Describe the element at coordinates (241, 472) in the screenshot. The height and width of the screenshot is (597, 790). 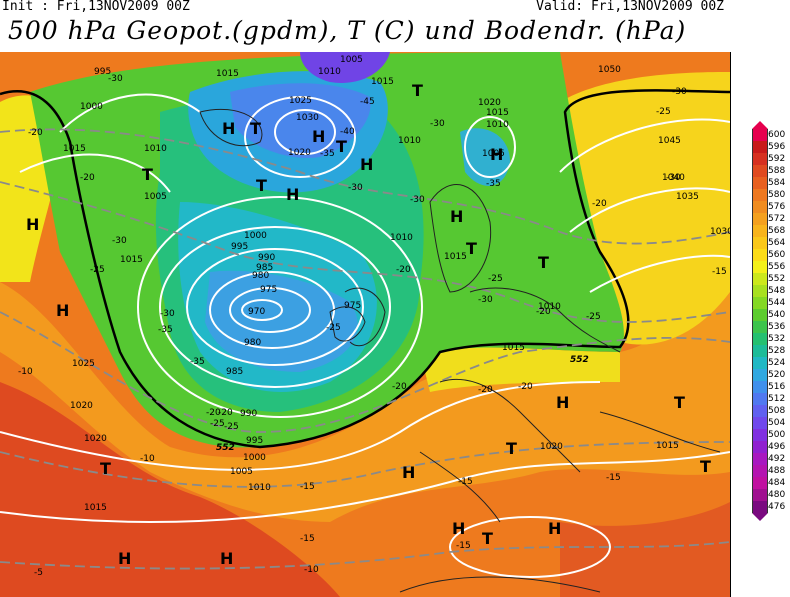
I see `pressure-label: 1005` at that location.